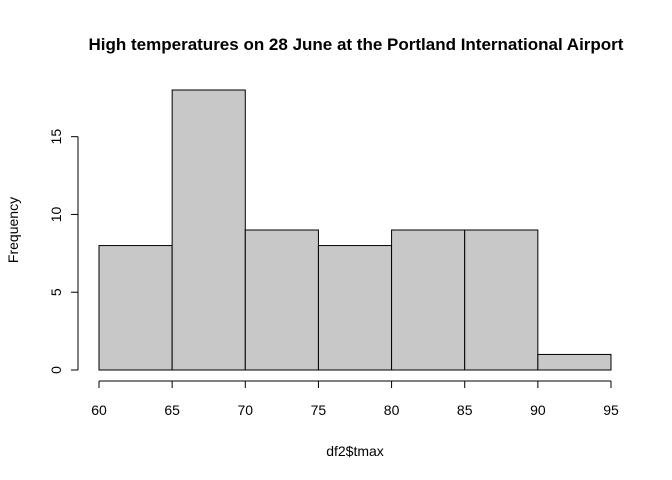  What do you see at coordinates (538, 410) in the screenshot?
I see `x-tick-label: 90` at bounding box center [538, 410].